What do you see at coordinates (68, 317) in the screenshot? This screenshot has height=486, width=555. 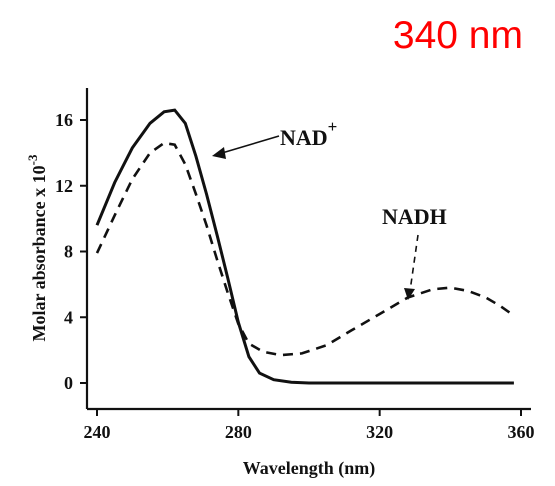 I see `y-tick-label-4: 4` at bounding box center [68, 317].